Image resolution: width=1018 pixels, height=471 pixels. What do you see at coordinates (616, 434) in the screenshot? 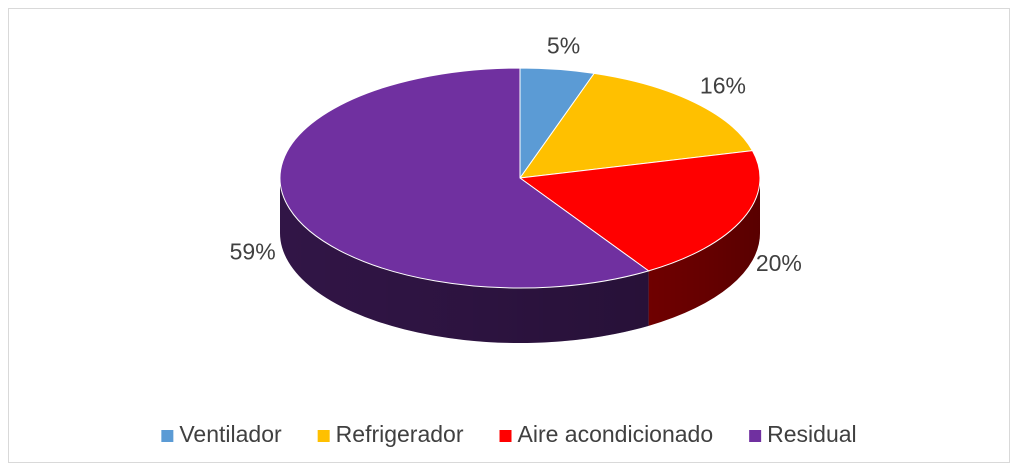
I see `legend-label: Aire acondicionado` at bounding box center [616, 434].